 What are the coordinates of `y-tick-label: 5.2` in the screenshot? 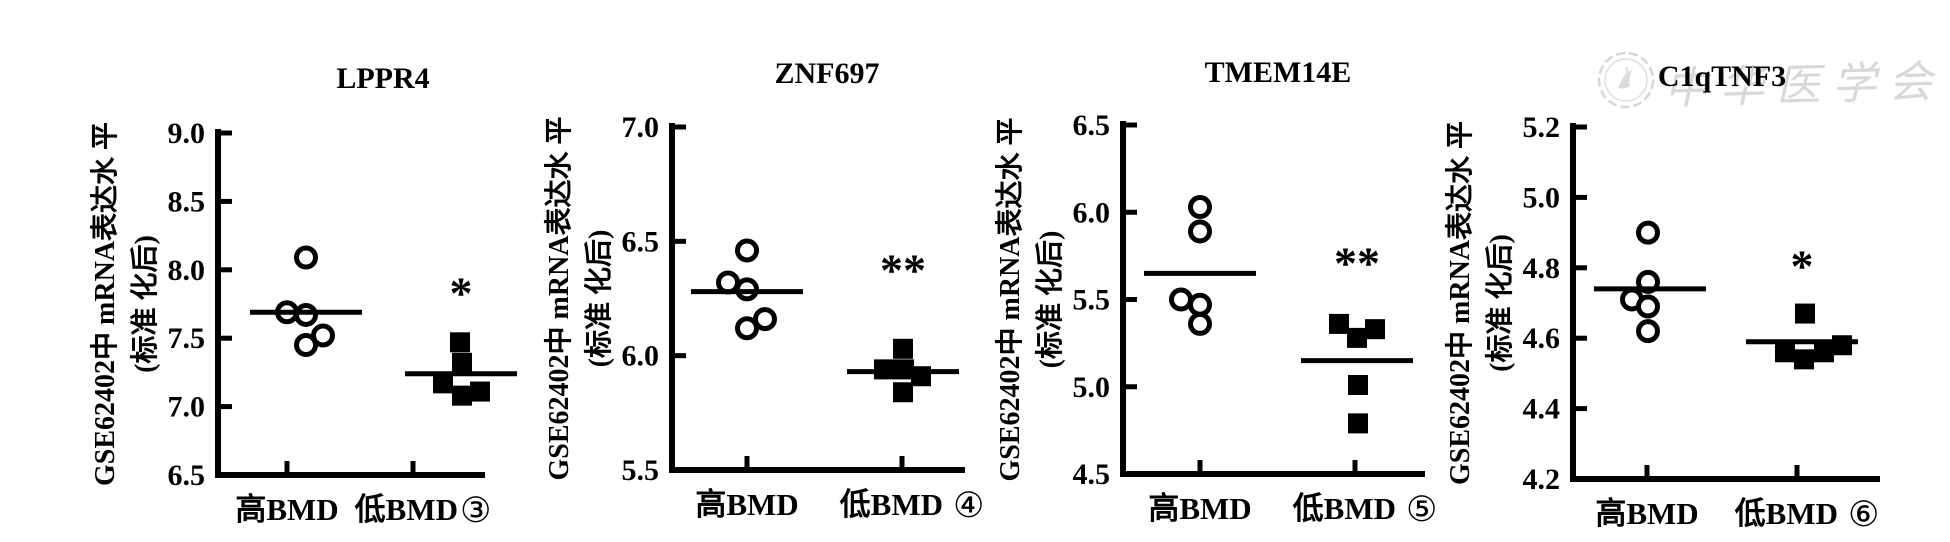 It's located at (1542, 127).